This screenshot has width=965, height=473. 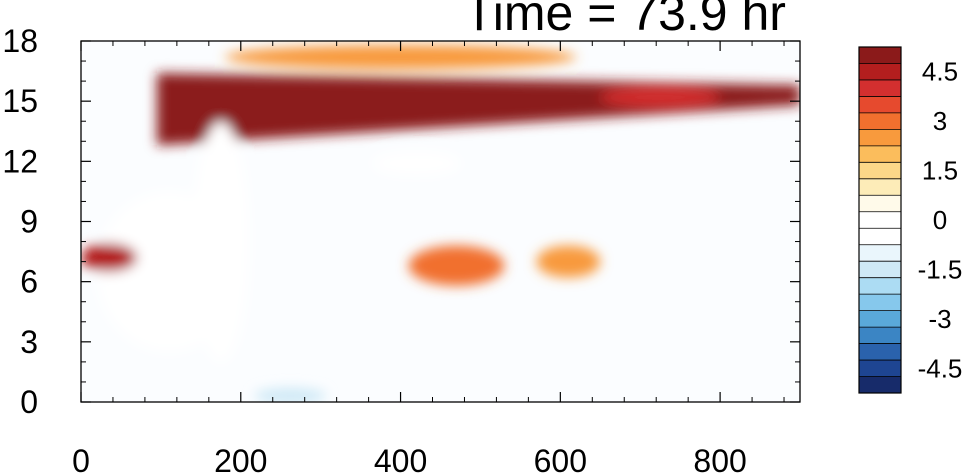 What do you see at coordinates (20, 41) in the screenshot?
I see `y-tick-label: 18` at bounding box center [20, 41].